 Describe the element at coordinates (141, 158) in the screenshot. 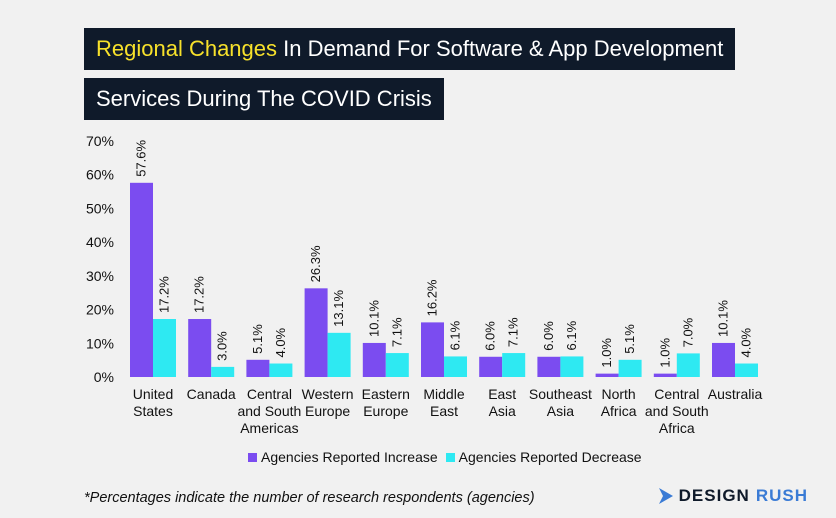

I see `value-label-increase: 57.6%` at that location.